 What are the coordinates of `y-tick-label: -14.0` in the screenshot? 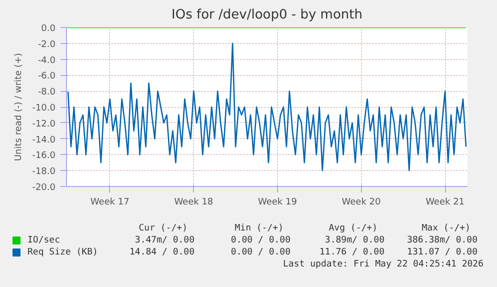 It's located at (44, 140).